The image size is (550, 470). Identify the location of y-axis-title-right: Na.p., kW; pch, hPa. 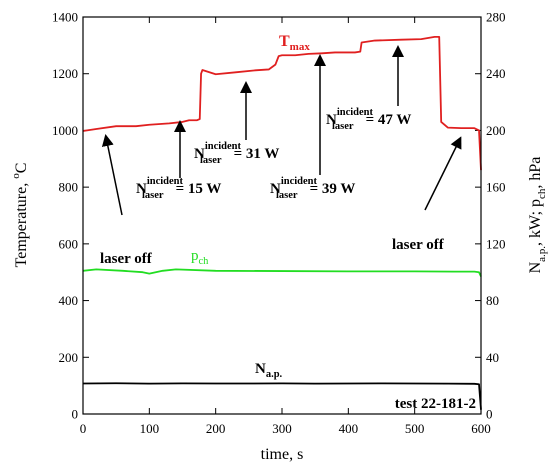
(537, 215).